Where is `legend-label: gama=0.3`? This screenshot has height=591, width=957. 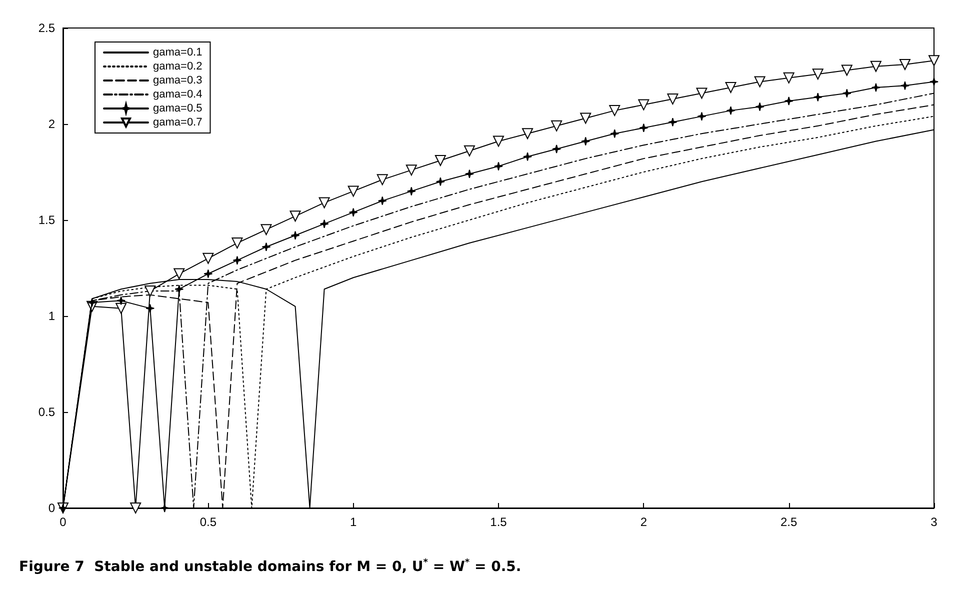 legend-label: gama=0.3 is located at coordinates (177, 80).